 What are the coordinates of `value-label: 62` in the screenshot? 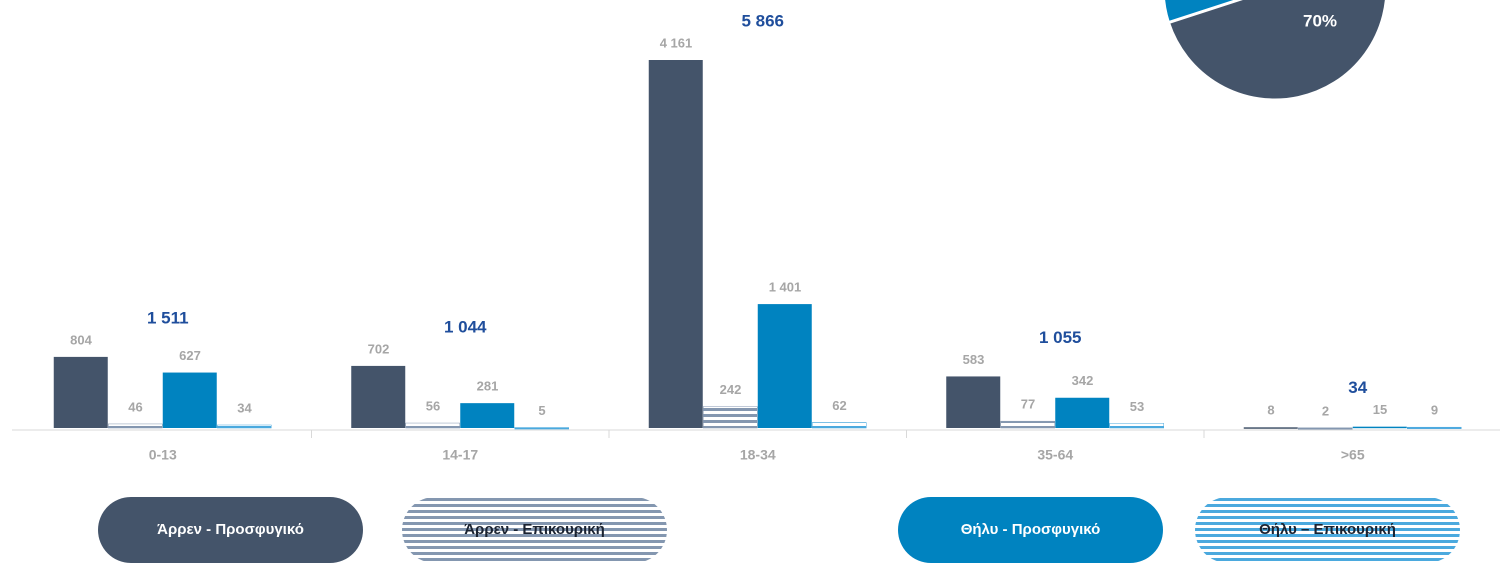 It's located at (839, 405).